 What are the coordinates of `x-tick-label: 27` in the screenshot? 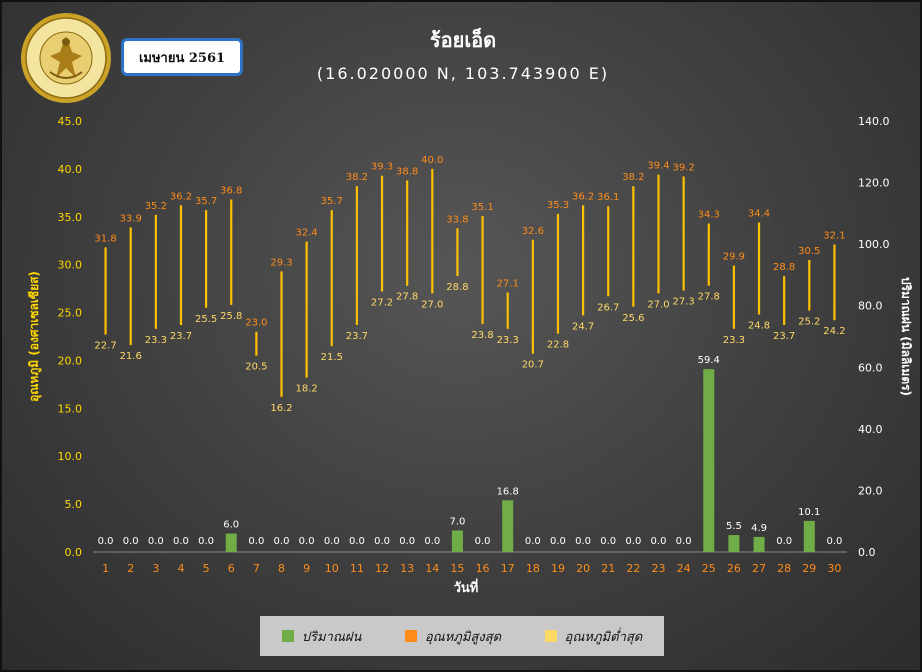 It's located at (759, 568).